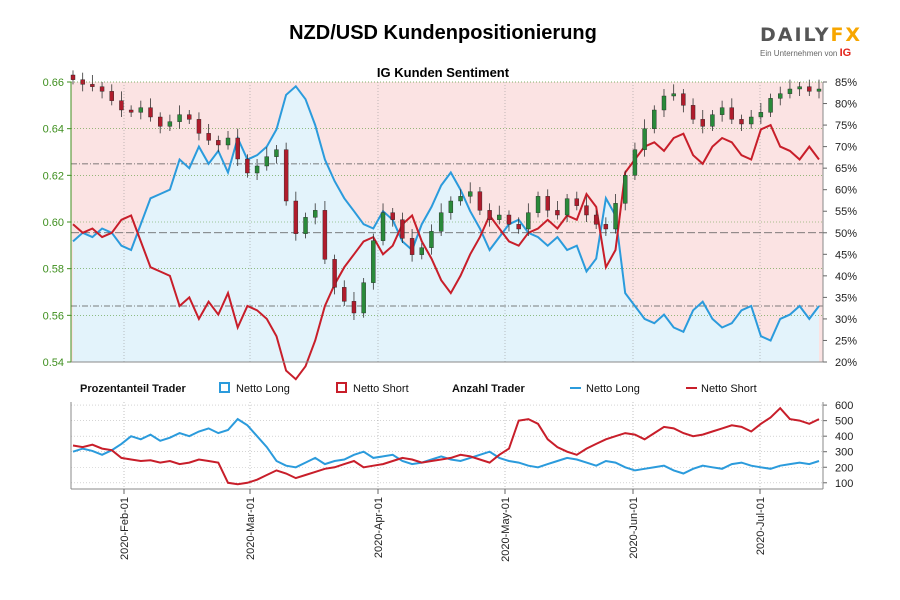 This screenshot has width=900, height=600. Describe the element at coordinates (443, 72) in the screenshot. I see `panel-title: IG Kunden Sentiment` at that location.